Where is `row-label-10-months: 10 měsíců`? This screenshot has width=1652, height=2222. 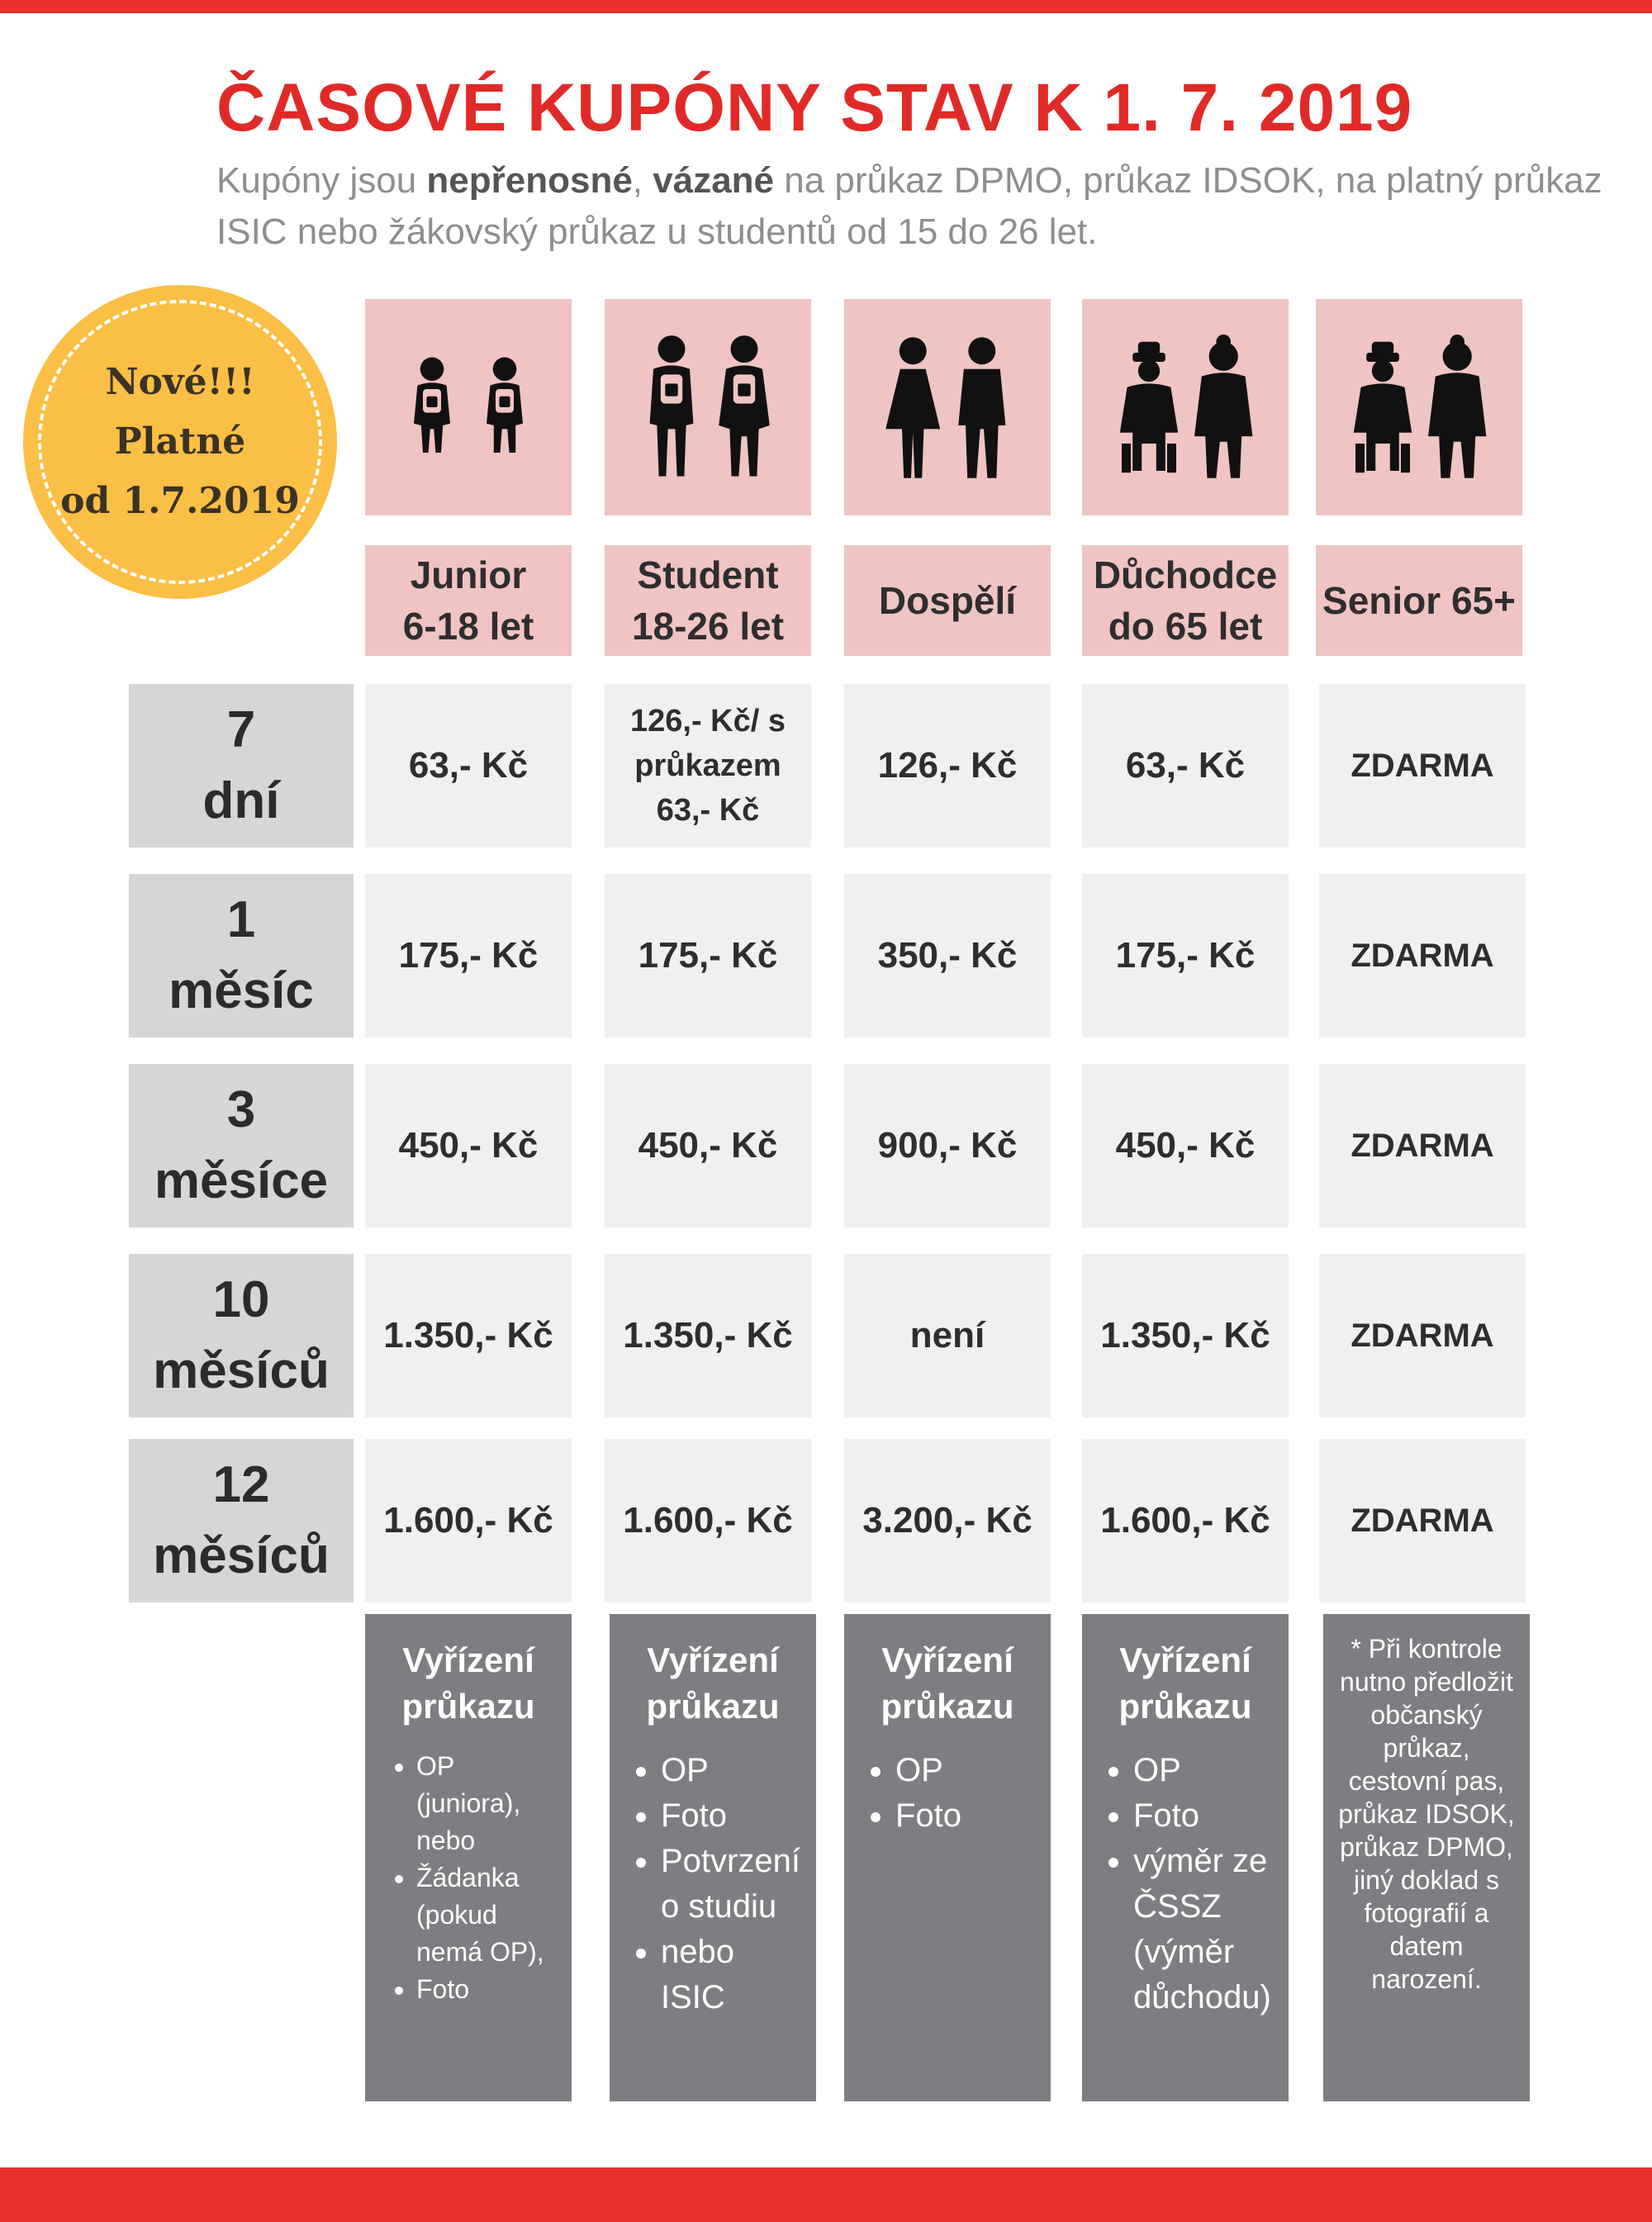 row-label-10-months: 10 měsíců is located at coordinates (241, 1335).